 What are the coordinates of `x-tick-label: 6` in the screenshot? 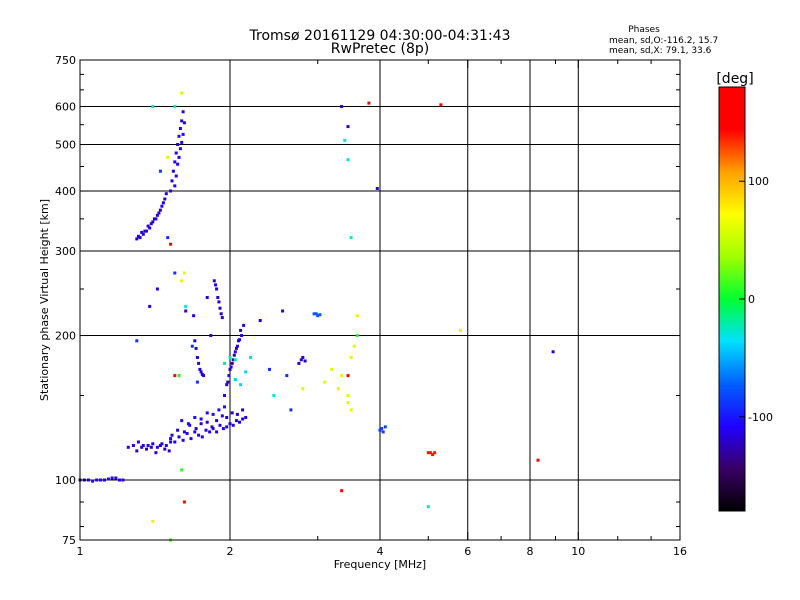 It's located at (467, 551).